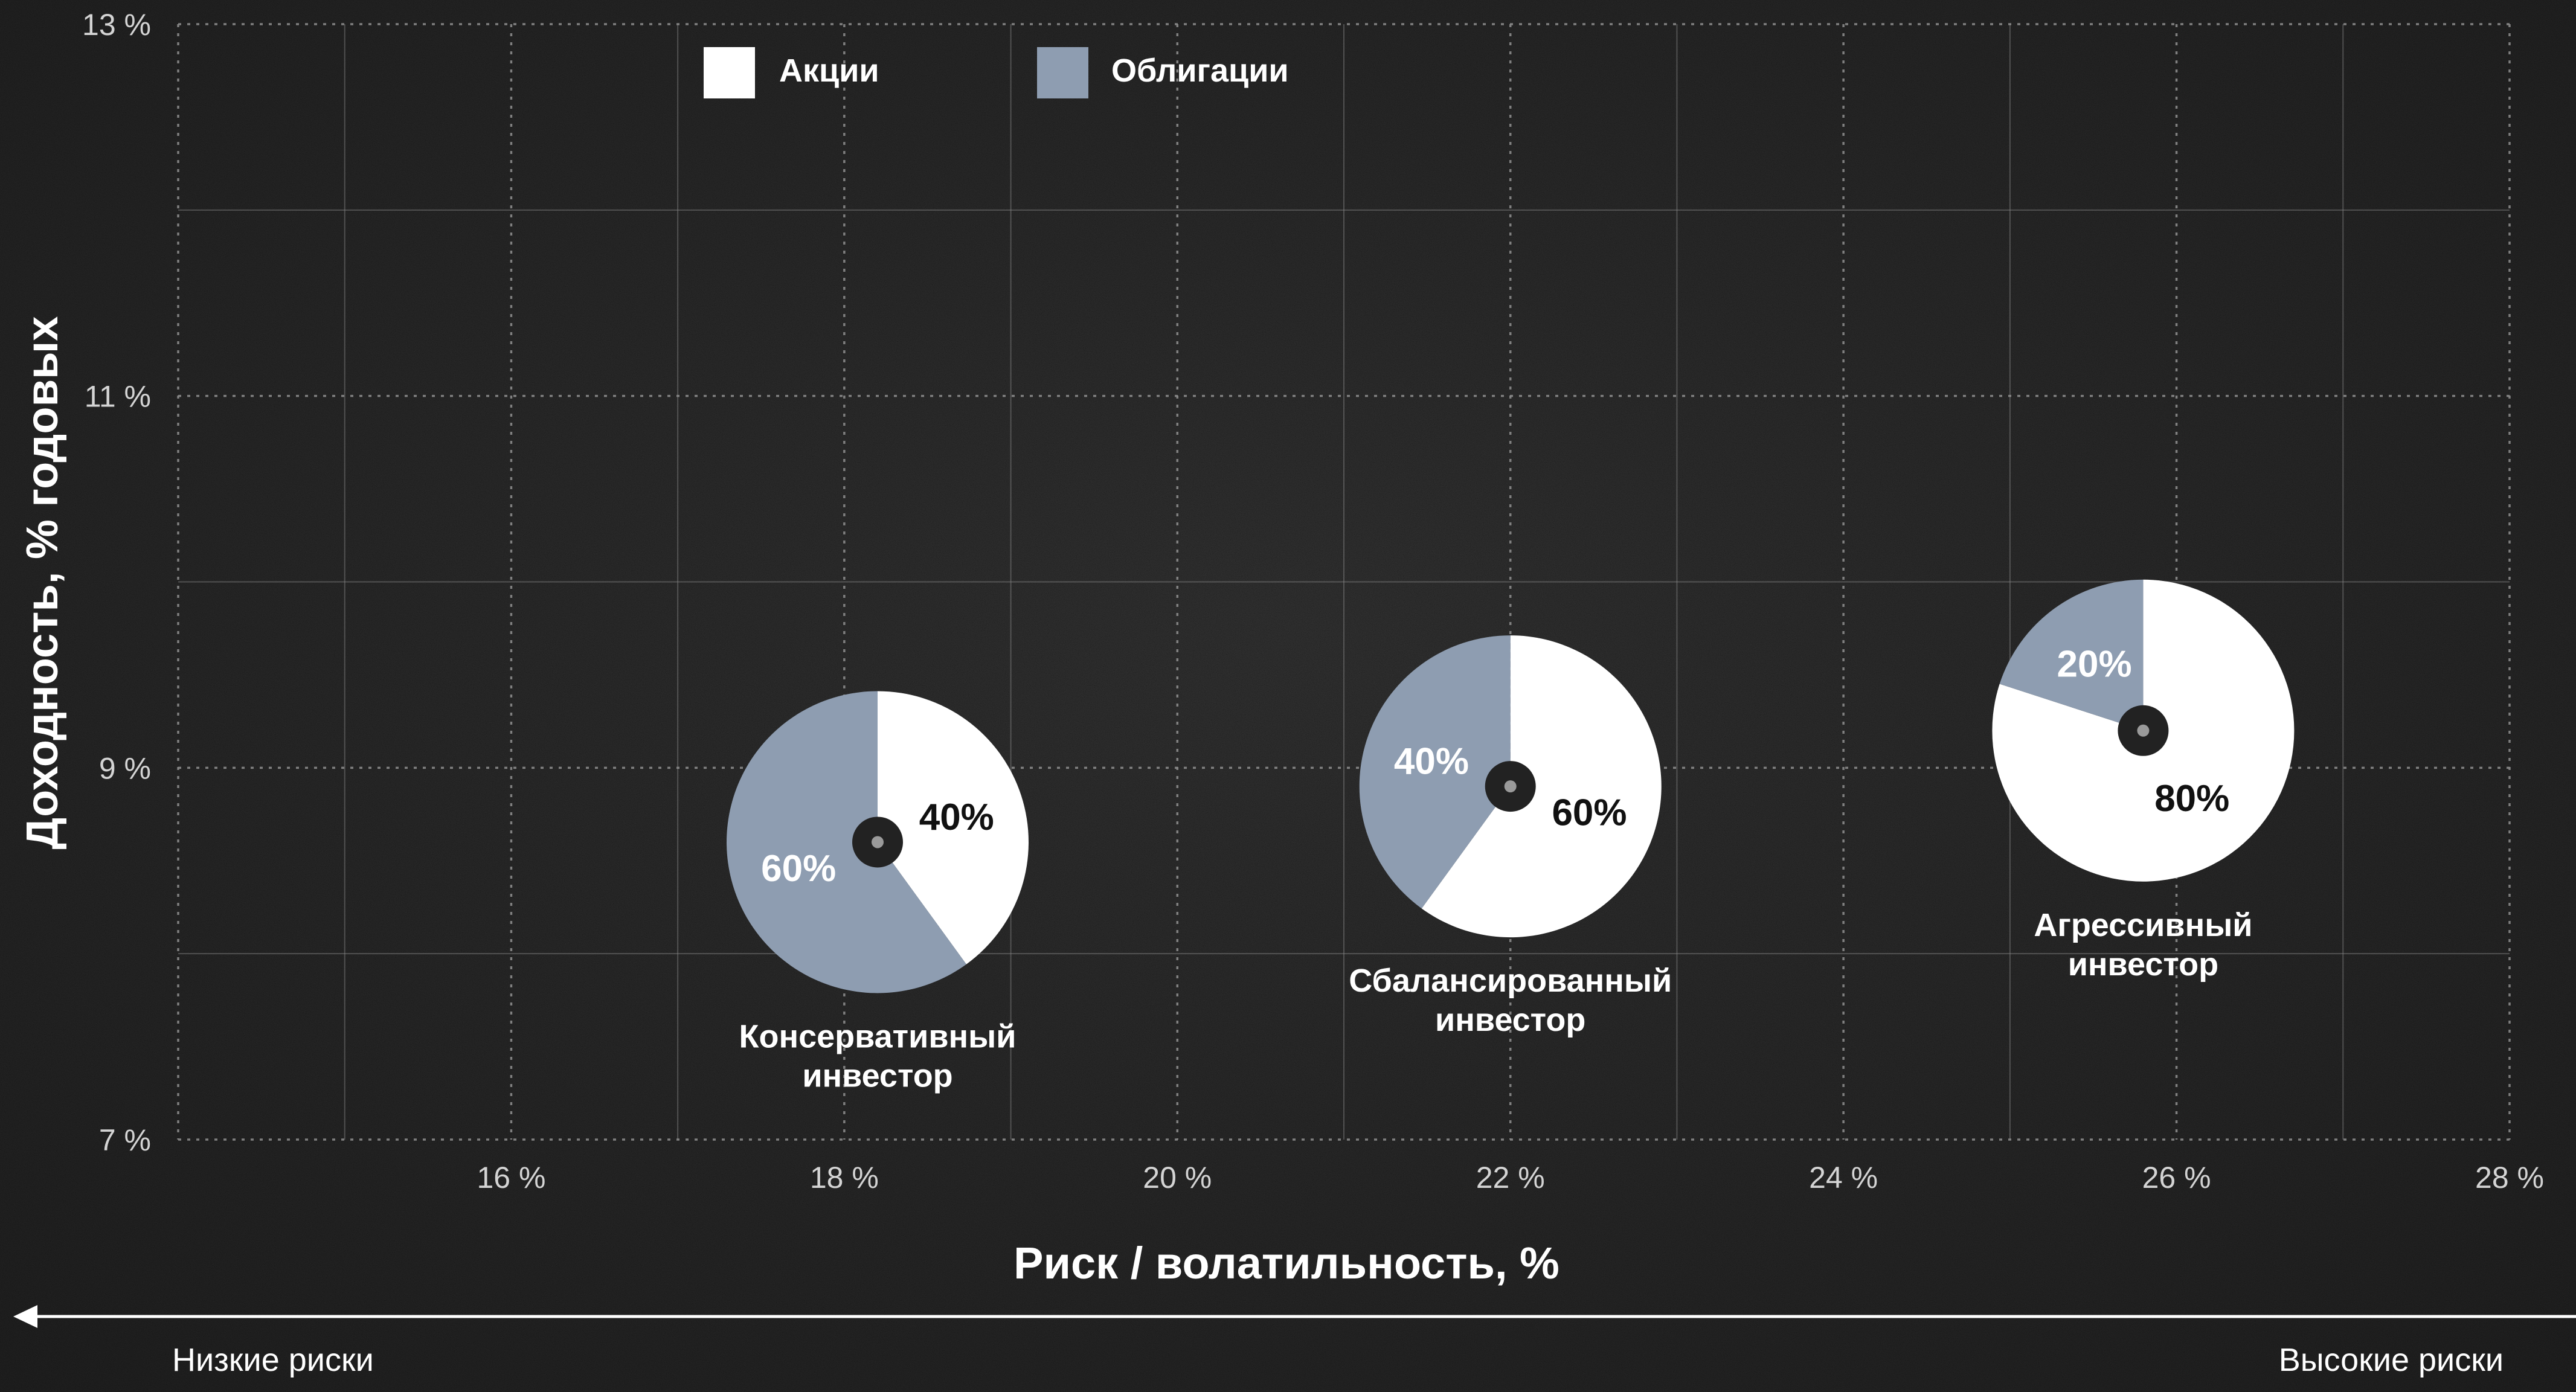 The height and width of the screenshot is (1392, 2576). I want to click on risk-arrow-head, so click(25, 1316).